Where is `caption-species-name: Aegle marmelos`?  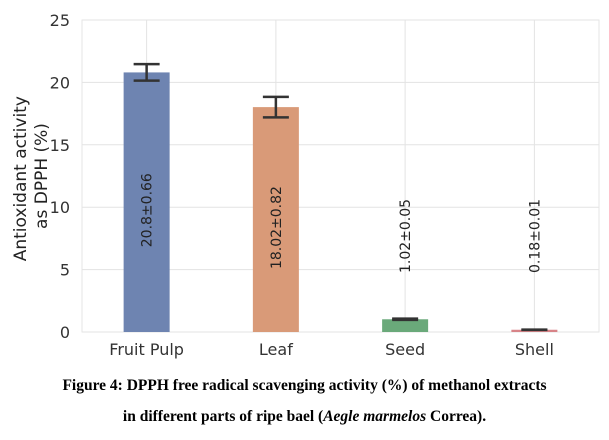 caption-species-name: Aegle marmelos is located at coordinates (375, 416).